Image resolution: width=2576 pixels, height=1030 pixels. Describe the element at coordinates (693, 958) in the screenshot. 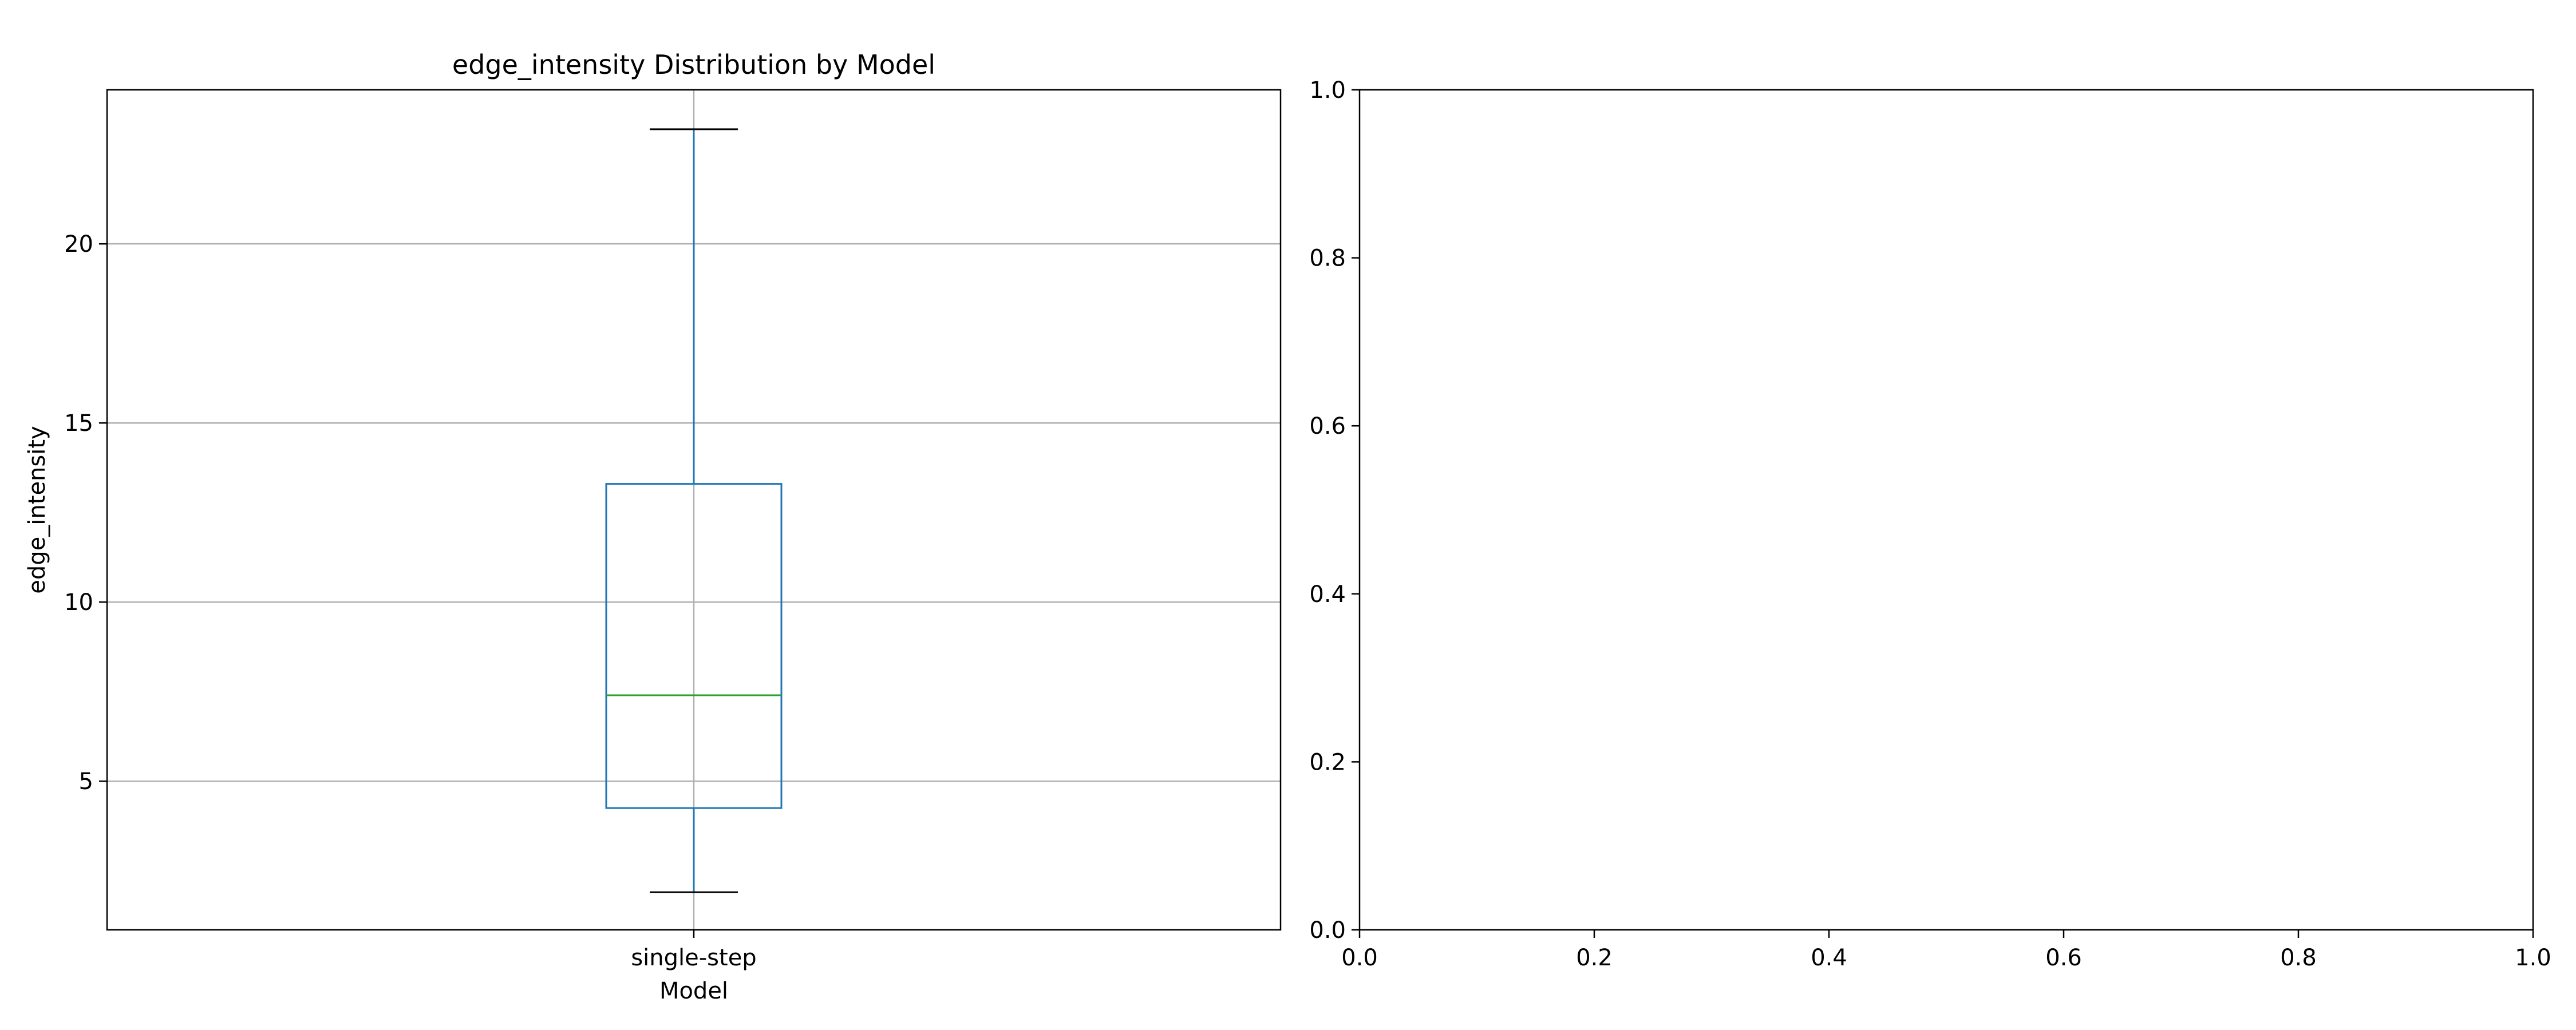

I see `x-tick-label: single-step` at that location.